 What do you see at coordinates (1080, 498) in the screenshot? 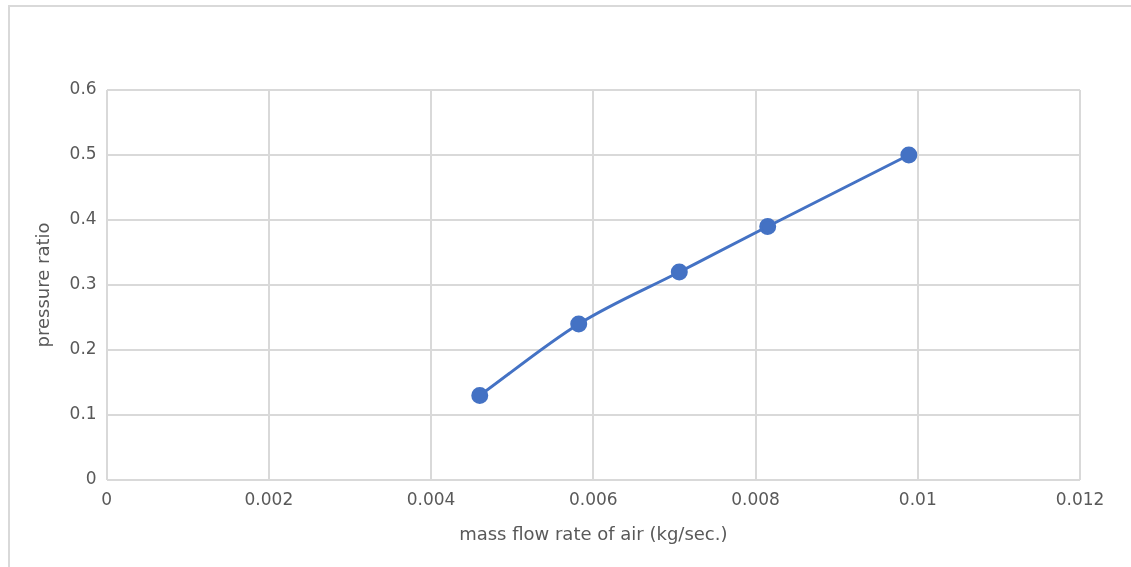
I see `x-tick-label: 0.012` at bounding box center [1080, 498].